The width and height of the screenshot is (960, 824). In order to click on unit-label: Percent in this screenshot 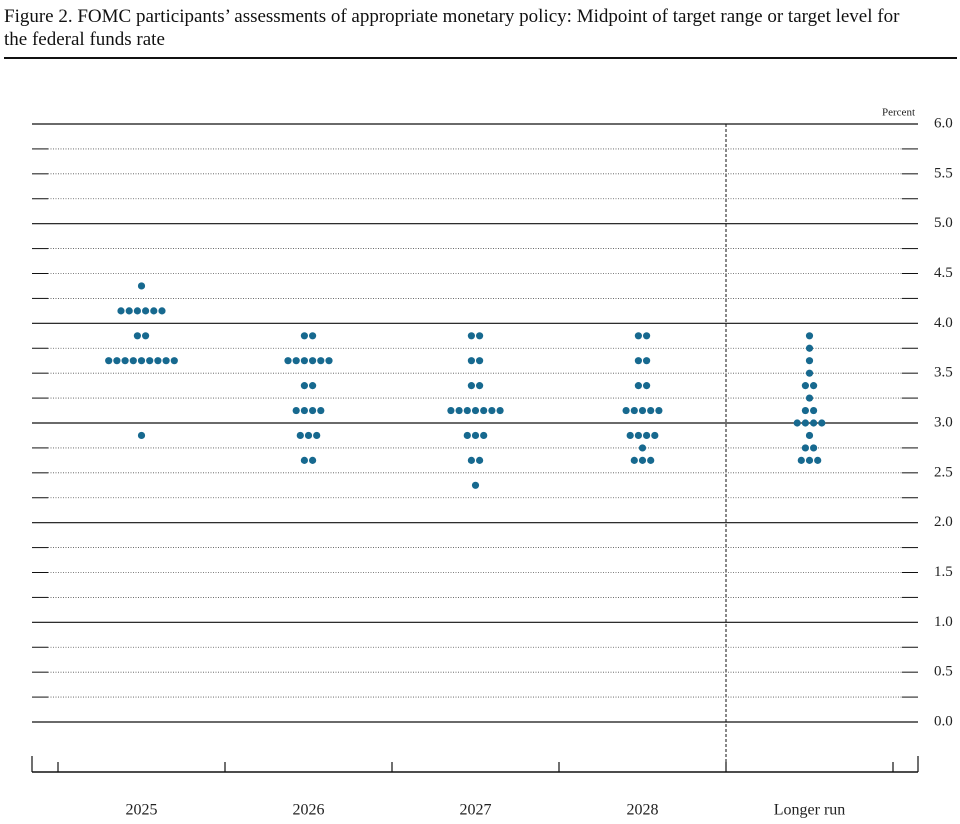, I will do `click(898, 113)`.